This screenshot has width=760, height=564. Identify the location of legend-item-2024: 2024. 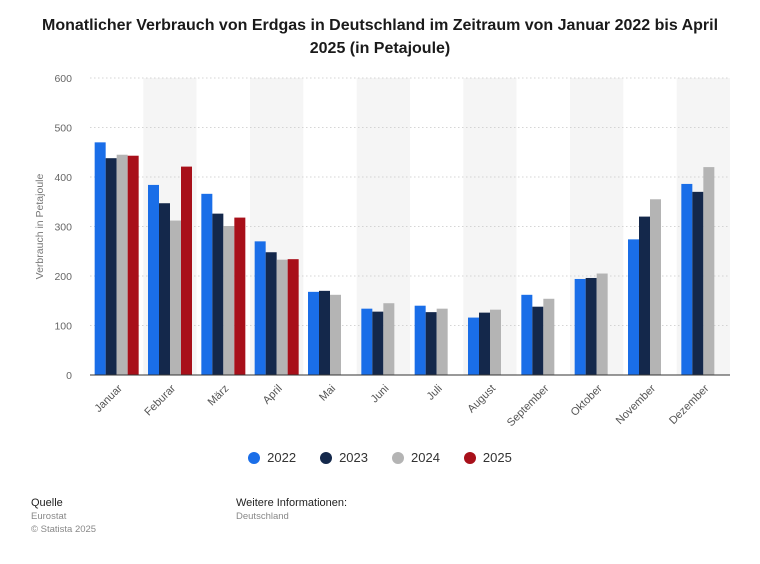
(416, 457).